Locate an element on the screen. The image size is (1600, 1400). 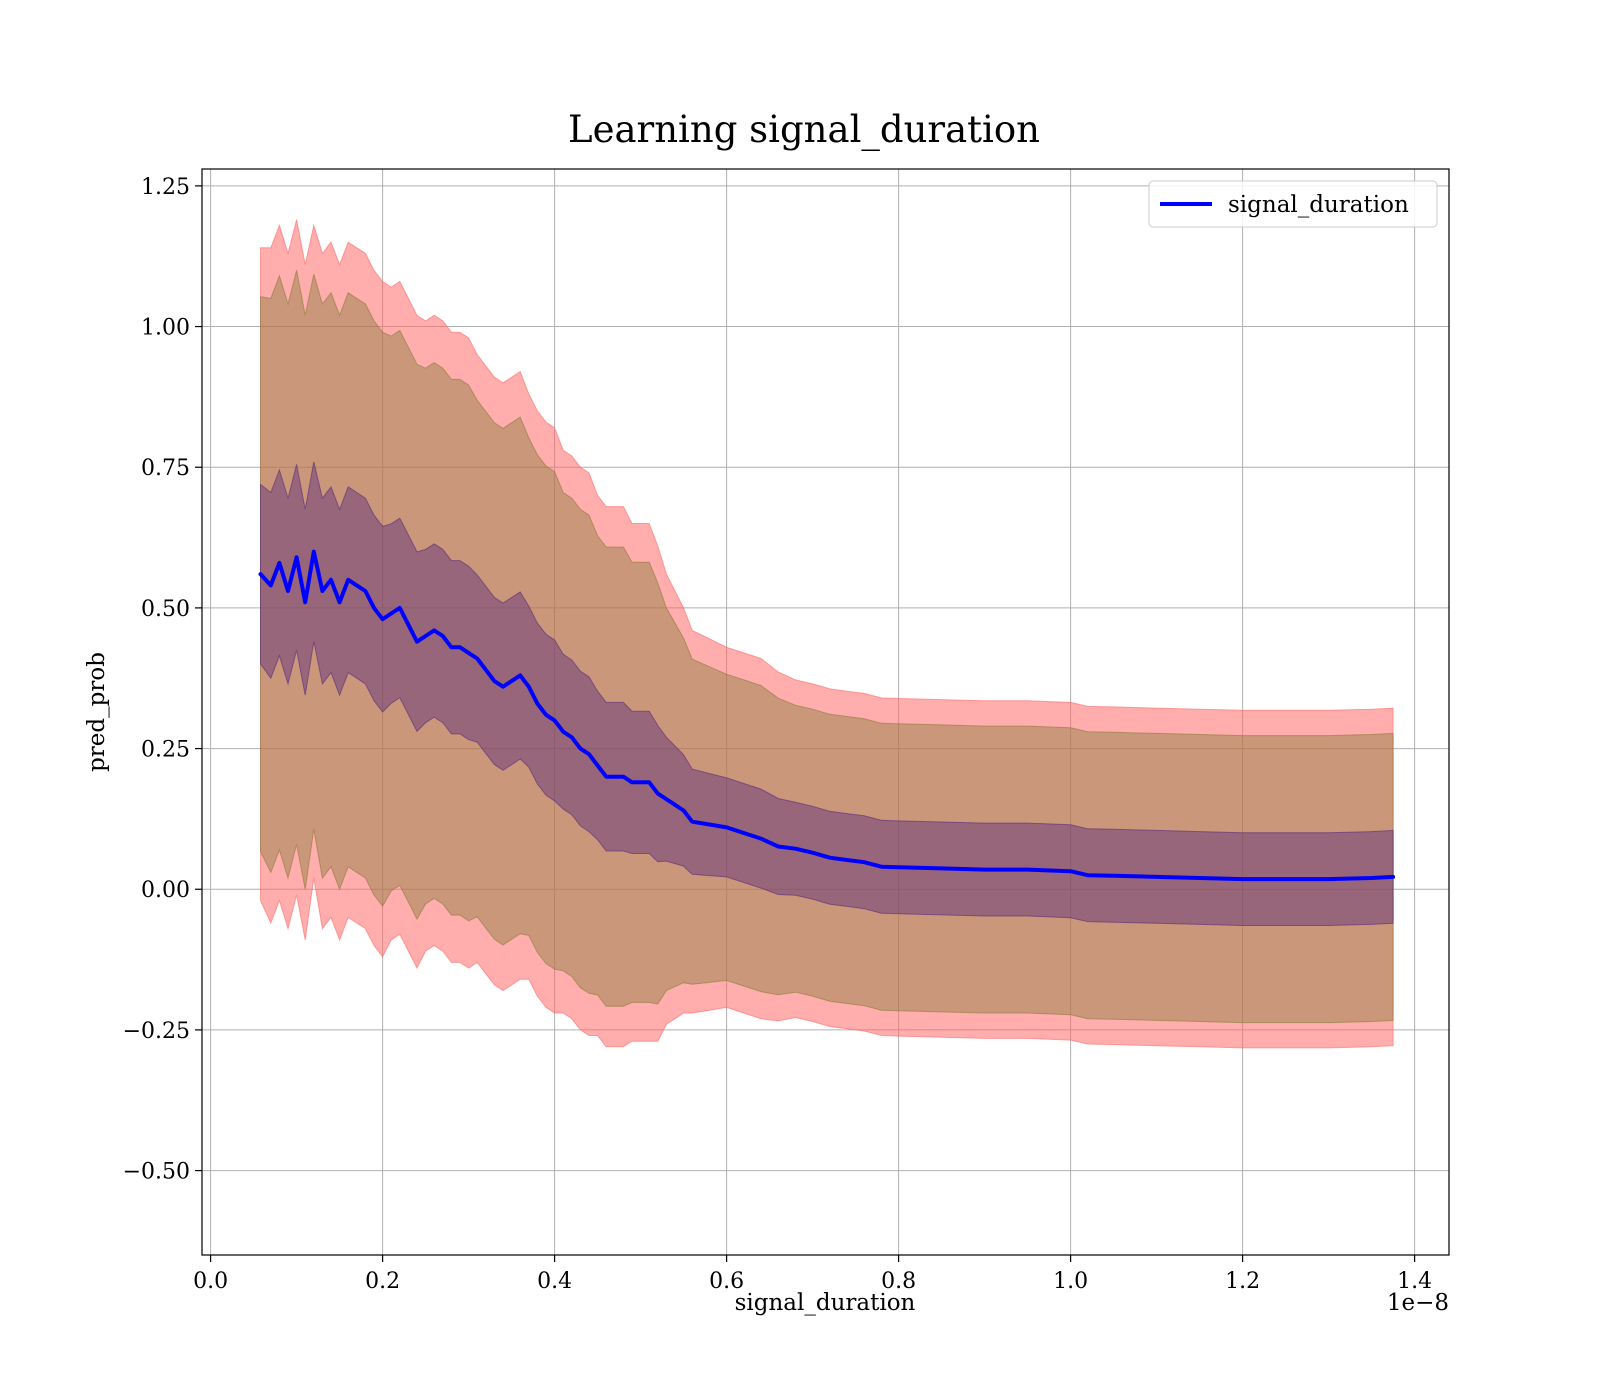
x-axis-ticks: 0.0 0.2 0.4 0.6 0.8 1.0 1.2 1.4 is located at coordinates (812, 1274).